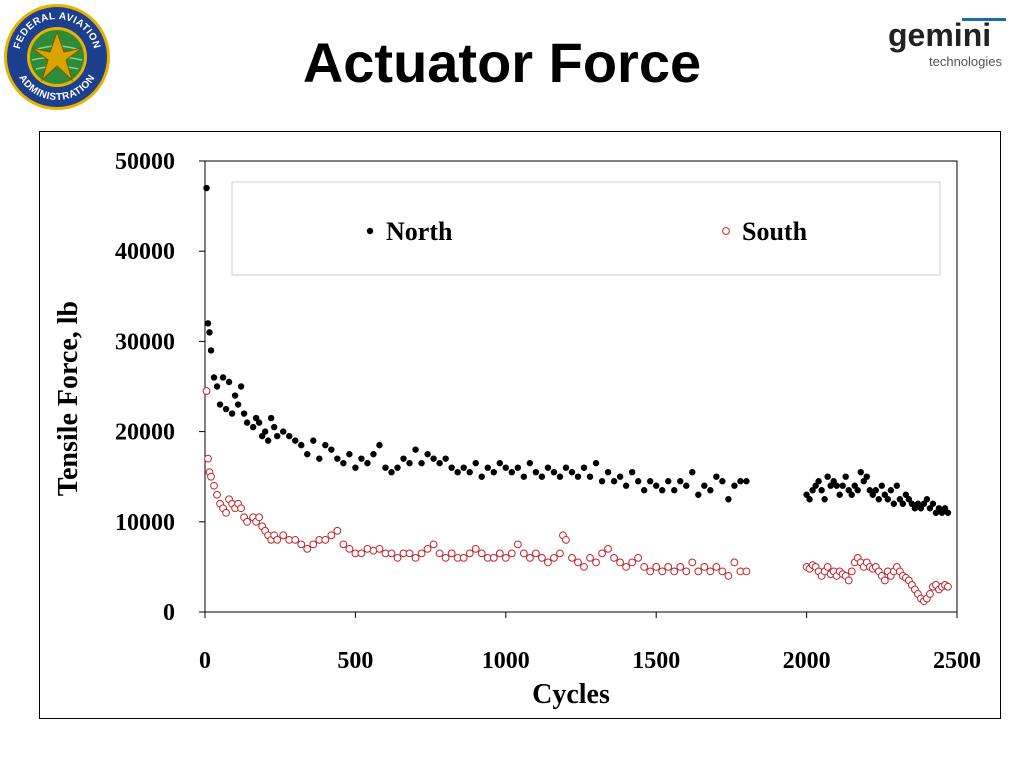 This screenshot has height=768, width=1024. I want to click on x-tick-label: 2500, so click(957, 661).